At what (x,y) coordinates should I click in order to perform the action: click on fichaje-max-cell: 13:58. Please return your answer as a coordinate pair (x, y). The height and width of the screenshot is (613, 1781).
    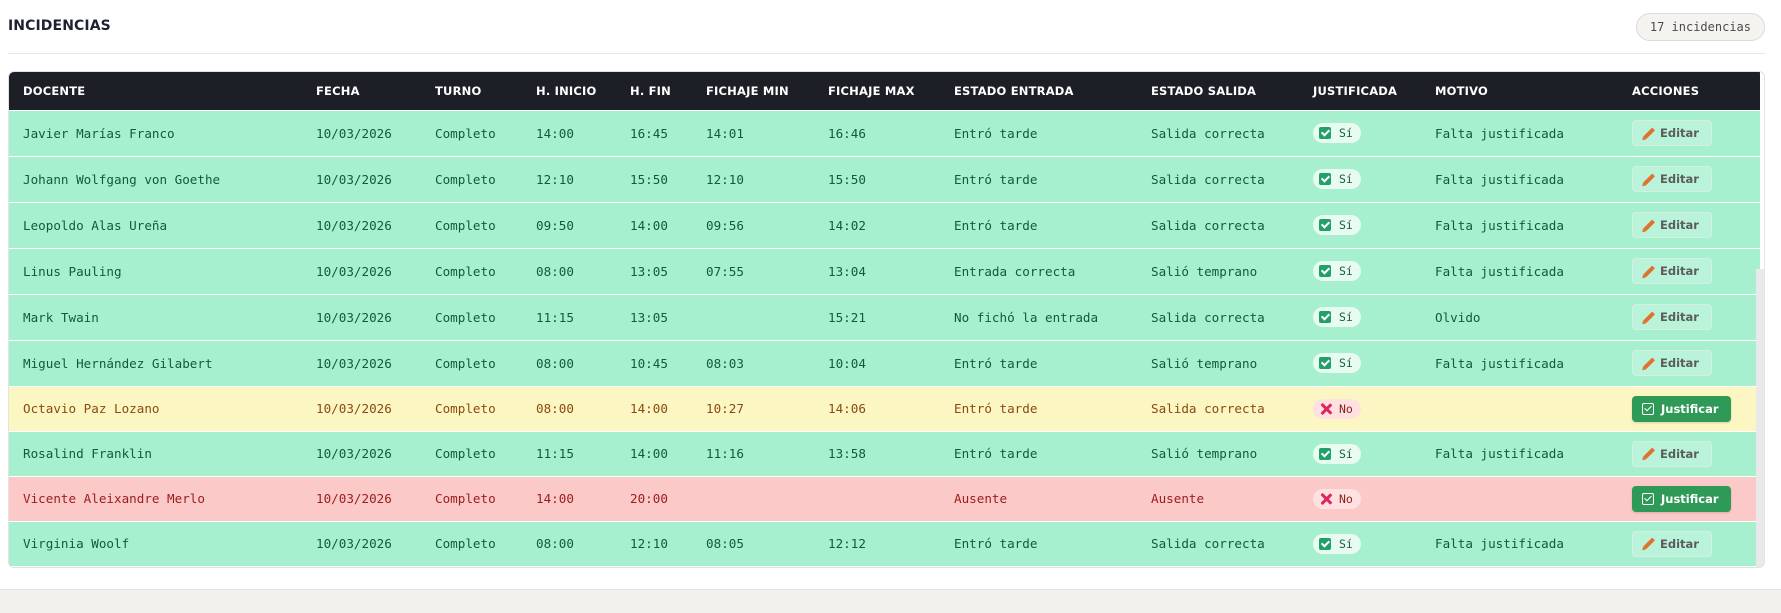
    Looking at the image, I should click on (847, 453).